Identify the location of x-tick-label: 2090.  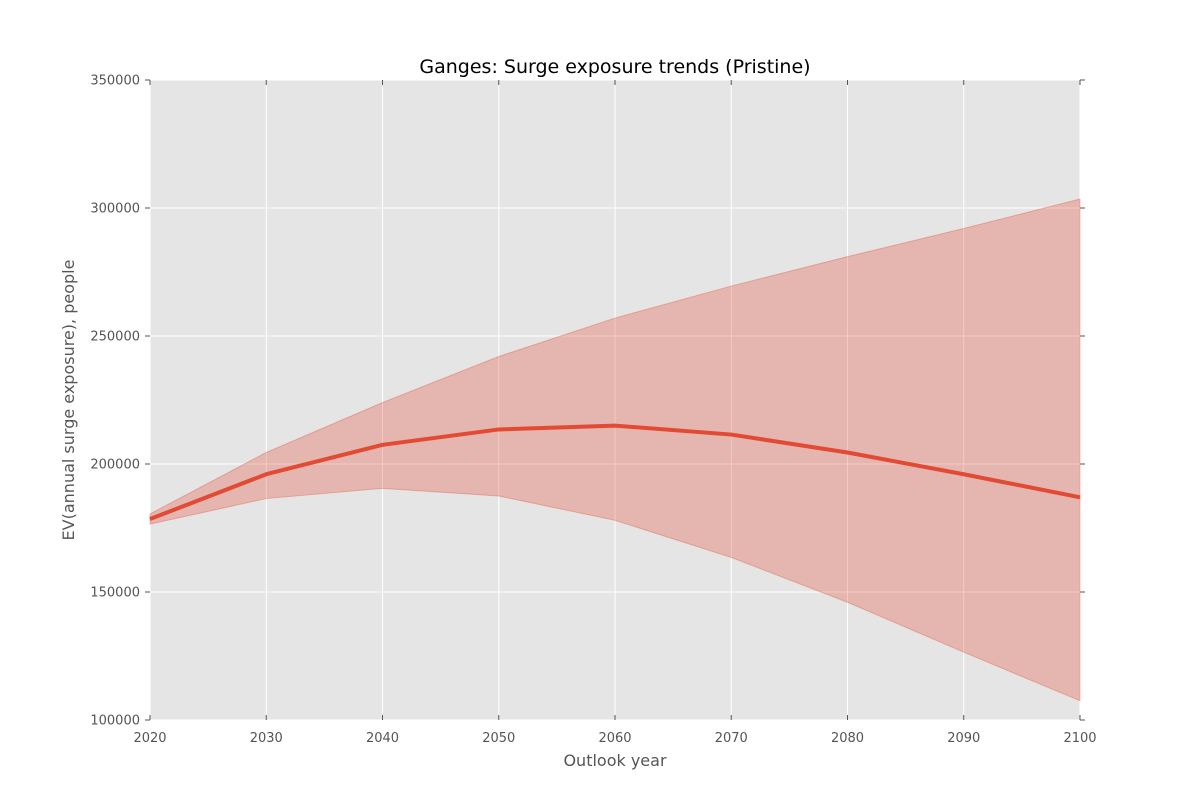
(963, 738).